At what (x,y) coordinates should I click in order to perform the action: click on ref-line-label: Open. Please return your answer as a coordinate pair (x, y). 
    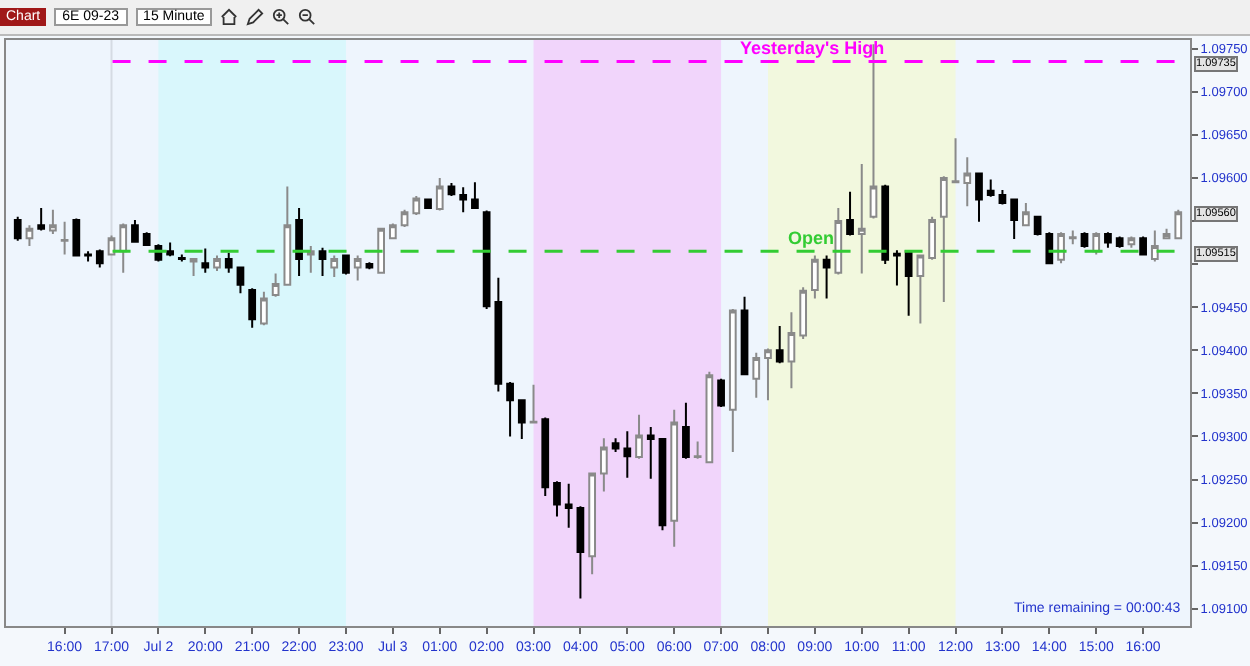
    Looking at the image, I should click on (811, 238).